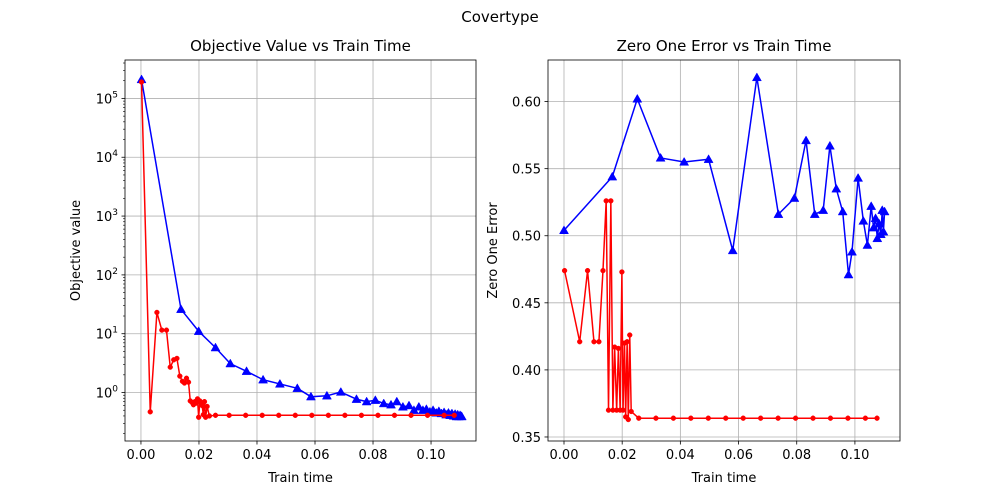  What do you see at coordinates (724, 478) in the screenshot?
I see `x-axis-label: Train time` at bounding box center [724, 478].